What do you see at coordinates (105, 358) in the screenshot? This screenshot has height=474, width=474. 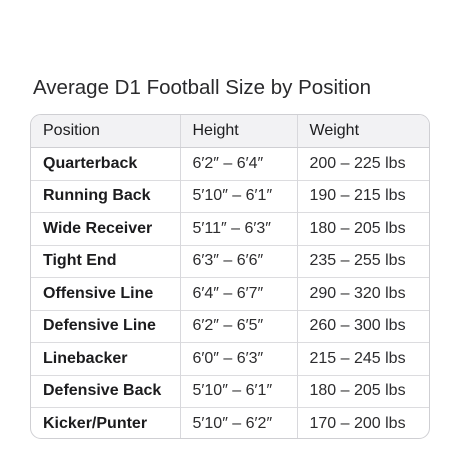 I see `position-cell: Linebacker` at bounding box center [105, 358].